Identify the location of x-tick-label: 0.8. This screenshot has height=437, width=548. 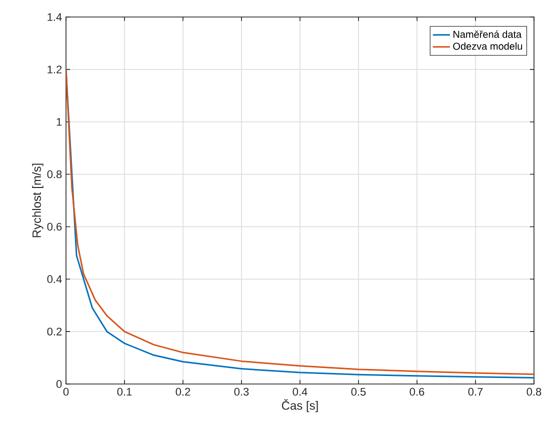
(534, 392).